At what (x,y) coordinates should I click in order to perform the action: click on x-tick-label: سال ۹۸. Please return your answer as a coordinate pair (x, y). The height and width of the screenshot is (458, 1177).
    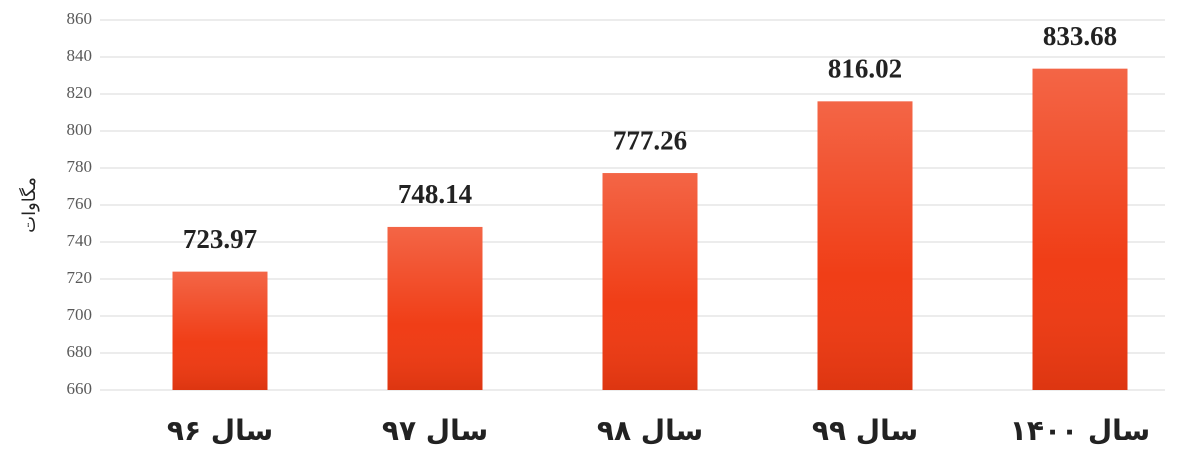
    Looking at the image, I should click on (650, 430).